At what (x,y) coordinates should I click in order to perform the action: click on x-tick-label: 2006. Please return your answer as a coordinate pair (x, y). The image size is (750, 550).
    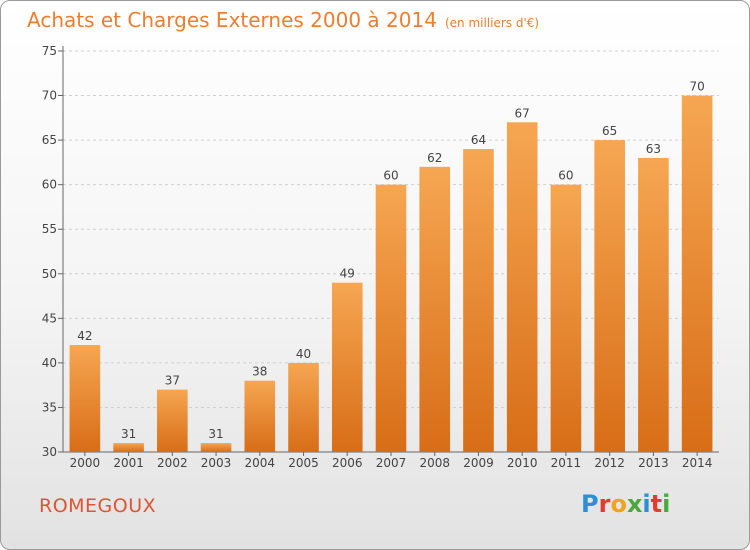
    Looking at the image, I should click on (347, 463).